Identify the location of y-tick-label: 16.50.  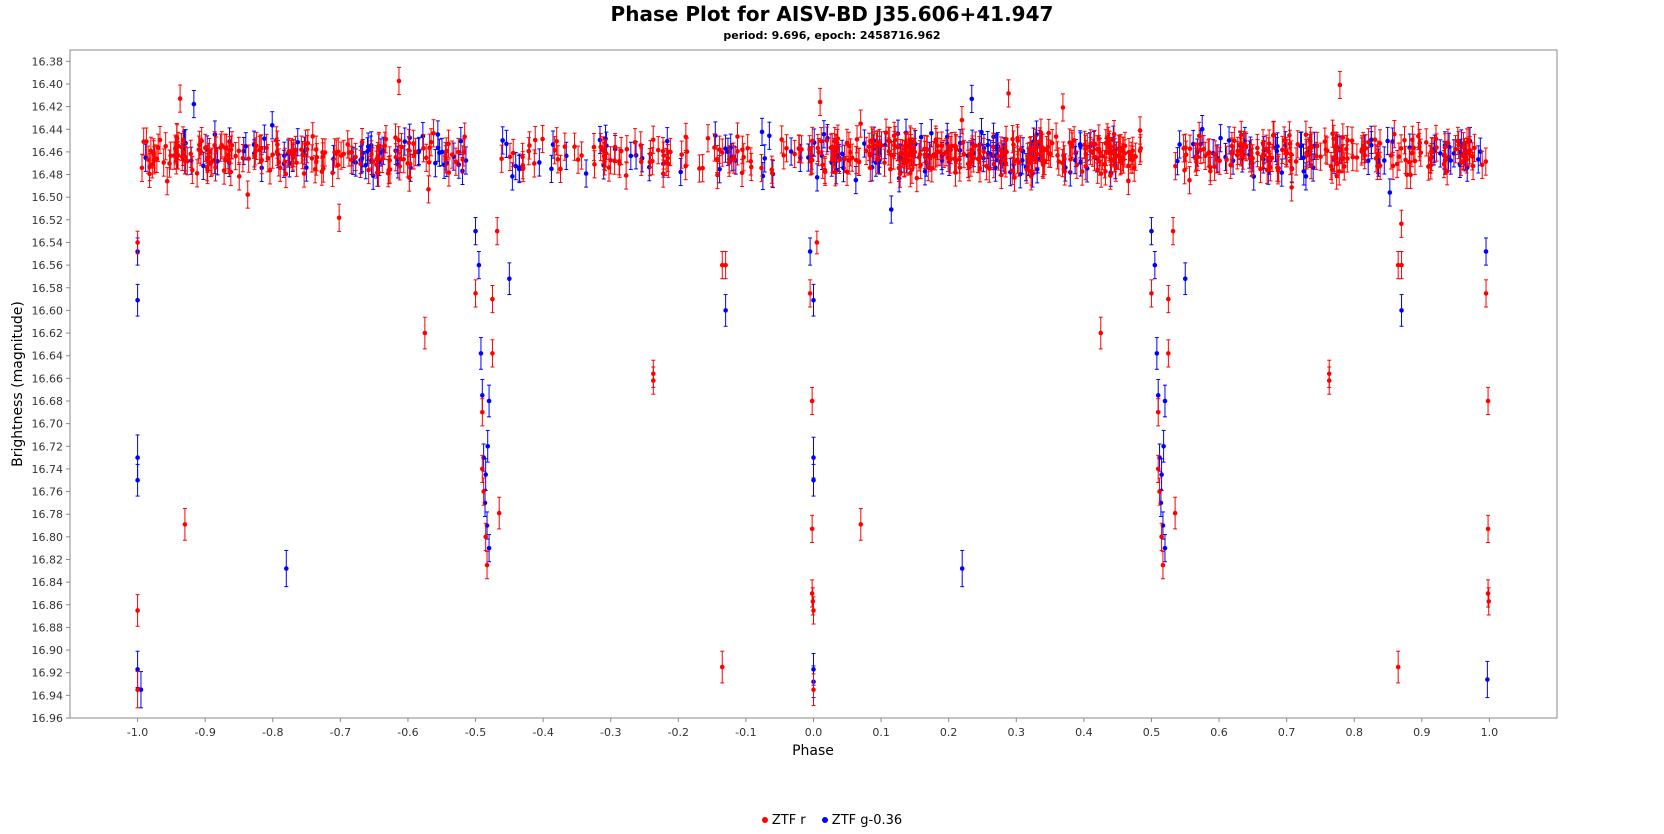
(48, 197).